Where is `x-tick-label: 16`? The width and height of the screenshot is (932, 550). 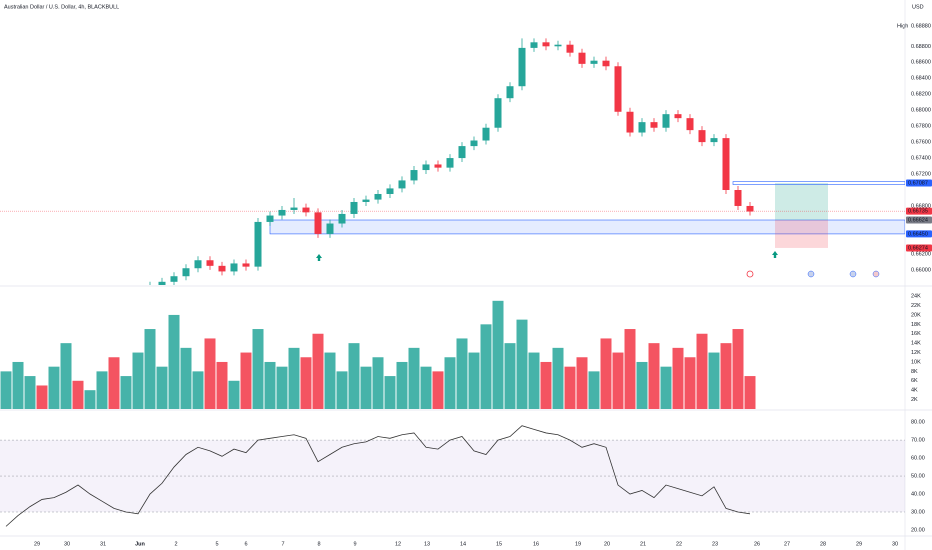
x-tick-label: 16 is located at coordinates (536, 544).